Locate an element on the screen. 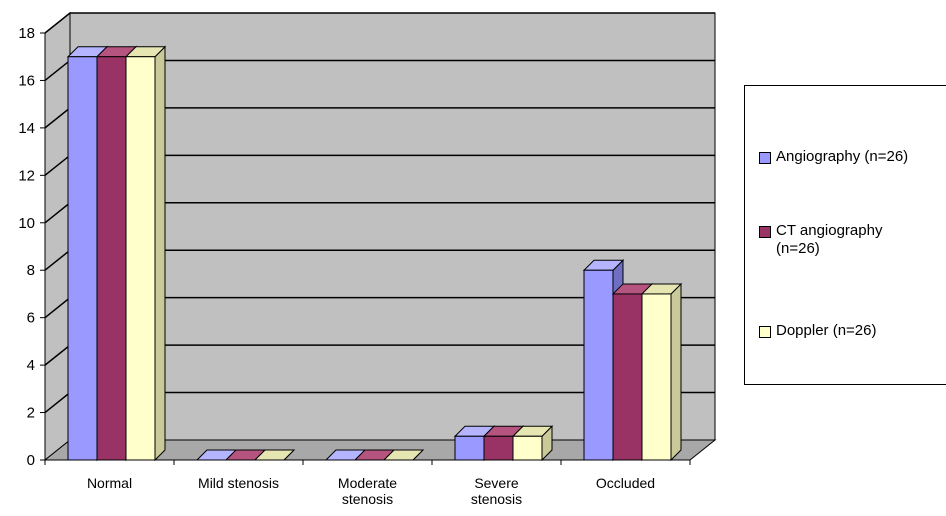 This screenshot has width=946, height=516. x-tick-label: Mild stenosis is located at coordinates (238, 483).